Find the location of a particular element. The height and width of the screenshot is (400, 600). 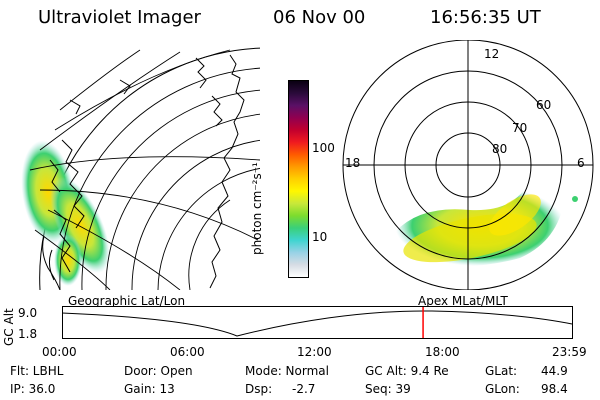

mlt-label-6: 6 is located at coordinates (581, 163).